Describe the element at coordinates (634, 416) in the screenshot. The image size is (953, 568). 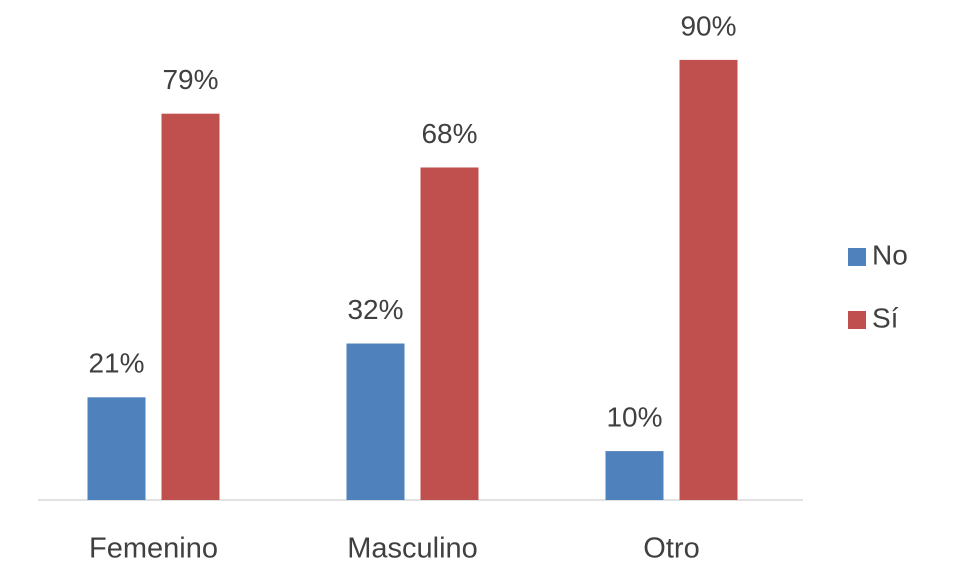
I see `value-label: 10%` at that location.